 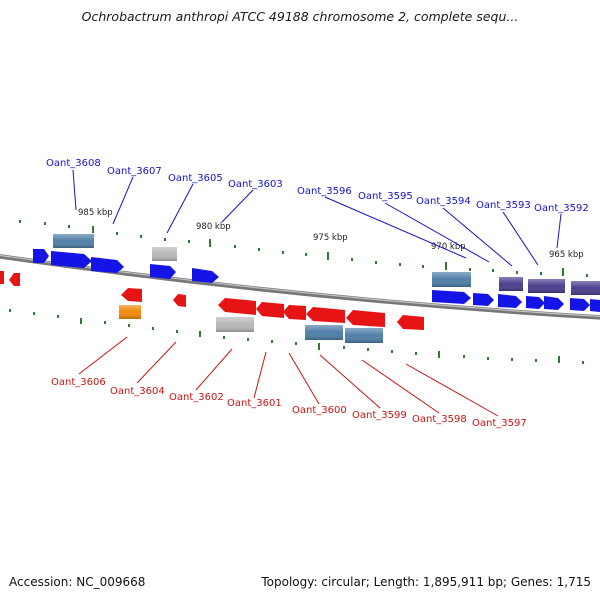 What do you see at coordinates (316, 280) in the screenshot?
I see `forward-strand-genes` at bounding box center [316, 280].